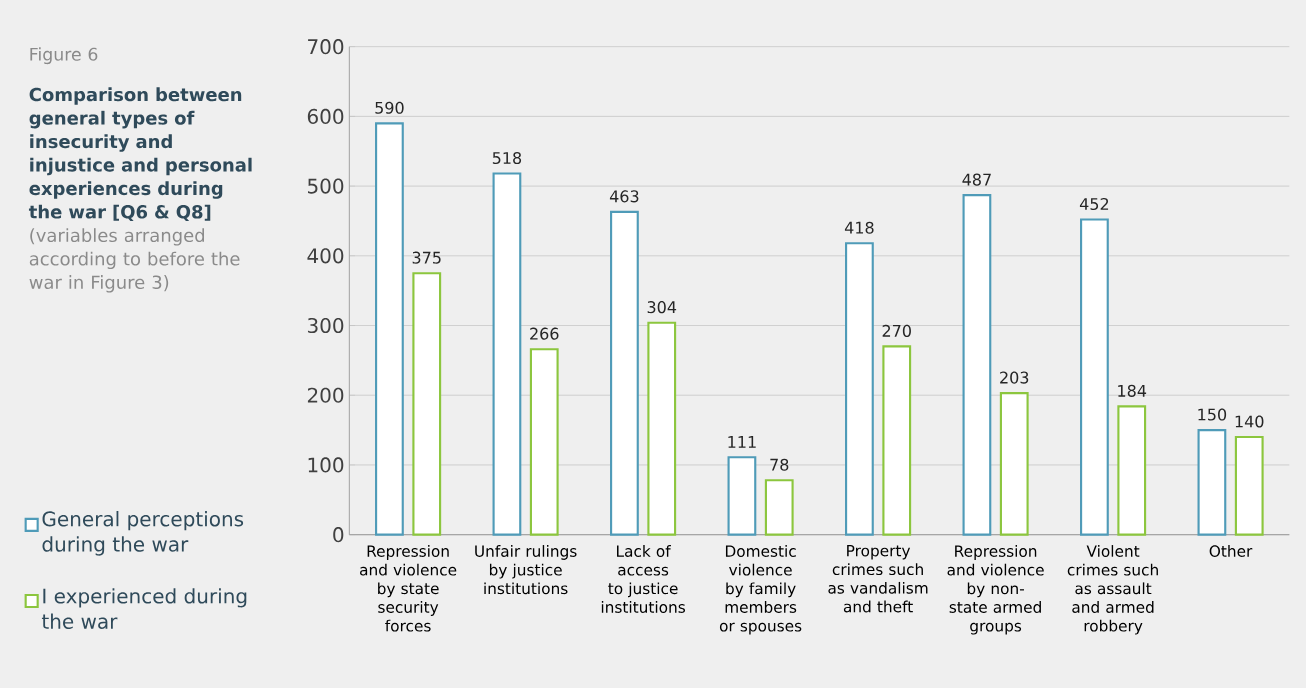 Image resolution: width=1306 pixels, height=688 pixels. I want to click on y-tick-label: 600, so click(325, 116).